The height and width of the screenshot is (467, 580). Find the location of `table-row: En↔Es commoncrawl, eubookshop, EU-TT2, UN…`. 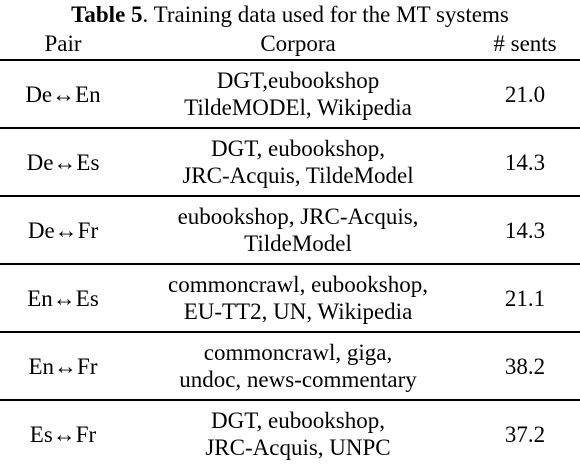

table-row: En↔Es commoncrawl, eubookshop, EU-TT2, UN… is located at coordinates (290, 298).